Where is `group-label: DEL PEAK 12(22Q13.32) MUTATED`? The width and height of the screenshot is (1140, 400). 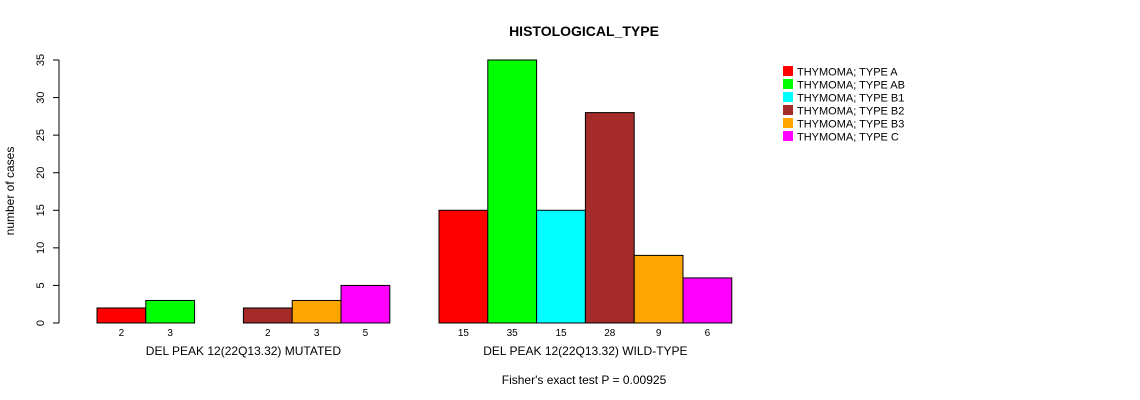
group-label: DEL PEAK 12(22Q13.32) MUTATED is located at coordinates (244, 351).